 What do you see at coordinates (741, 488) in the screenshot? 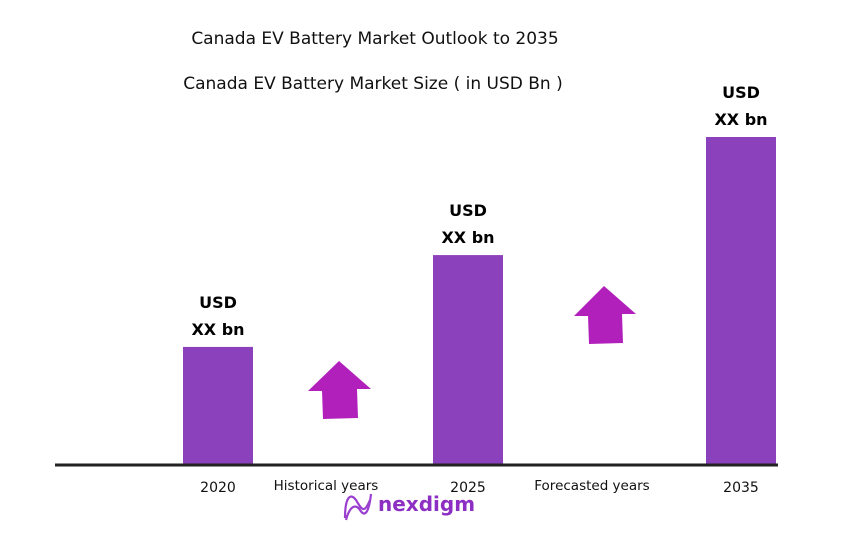
I see `x-tick-label: 2035` at bounding box center [741, 488].